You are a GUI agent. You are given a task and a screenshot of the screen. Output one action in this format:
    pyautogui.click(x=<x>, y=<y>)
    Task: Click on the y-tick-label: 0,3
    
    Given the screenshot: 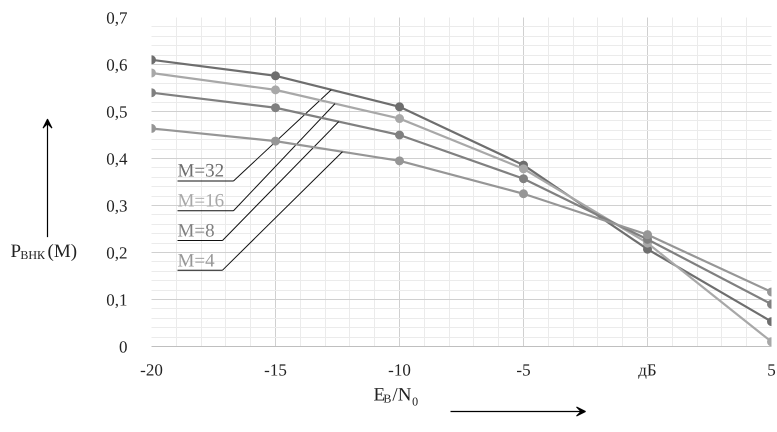 What is the action you would take?
    pyautogui.click(x=117, y=206)
    